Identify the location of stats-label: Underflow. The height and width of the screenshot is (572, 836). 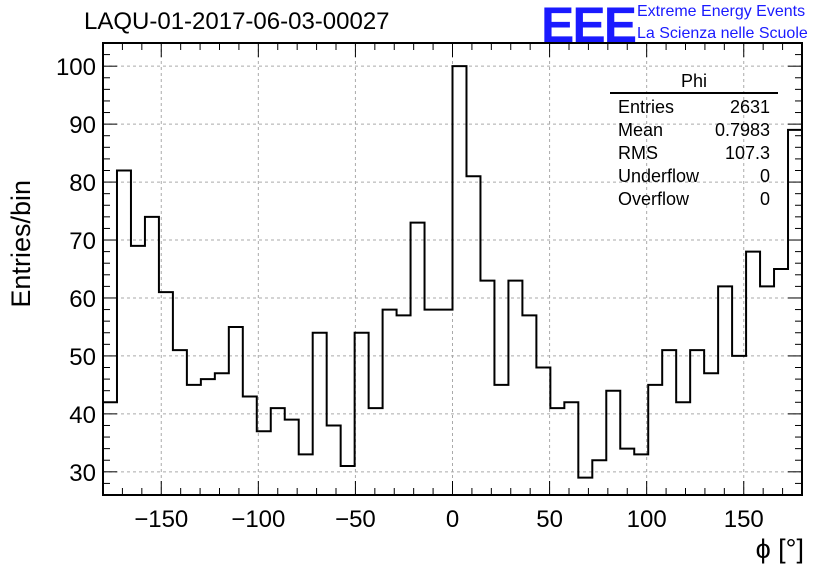
(659, 176).